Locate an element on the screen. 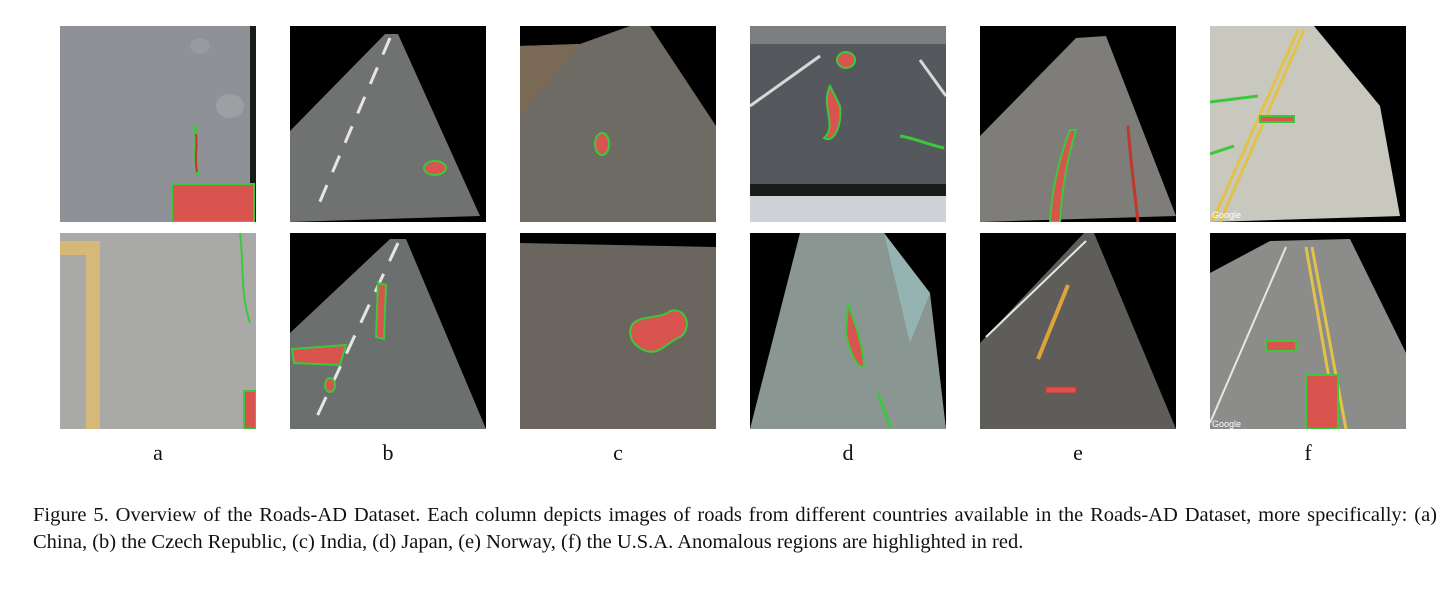 This screenshot has width=1447, height=599. column-label-c: c is located at coordinates (618, 452).